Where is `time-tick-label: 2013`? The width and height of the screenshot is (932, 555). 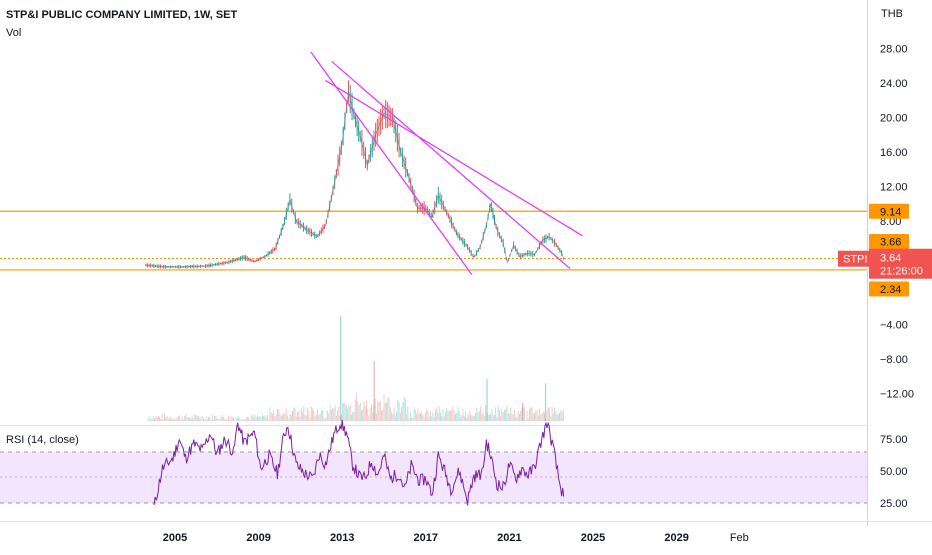
time-tick-label: 2013 is located at coordinates (342, 538).